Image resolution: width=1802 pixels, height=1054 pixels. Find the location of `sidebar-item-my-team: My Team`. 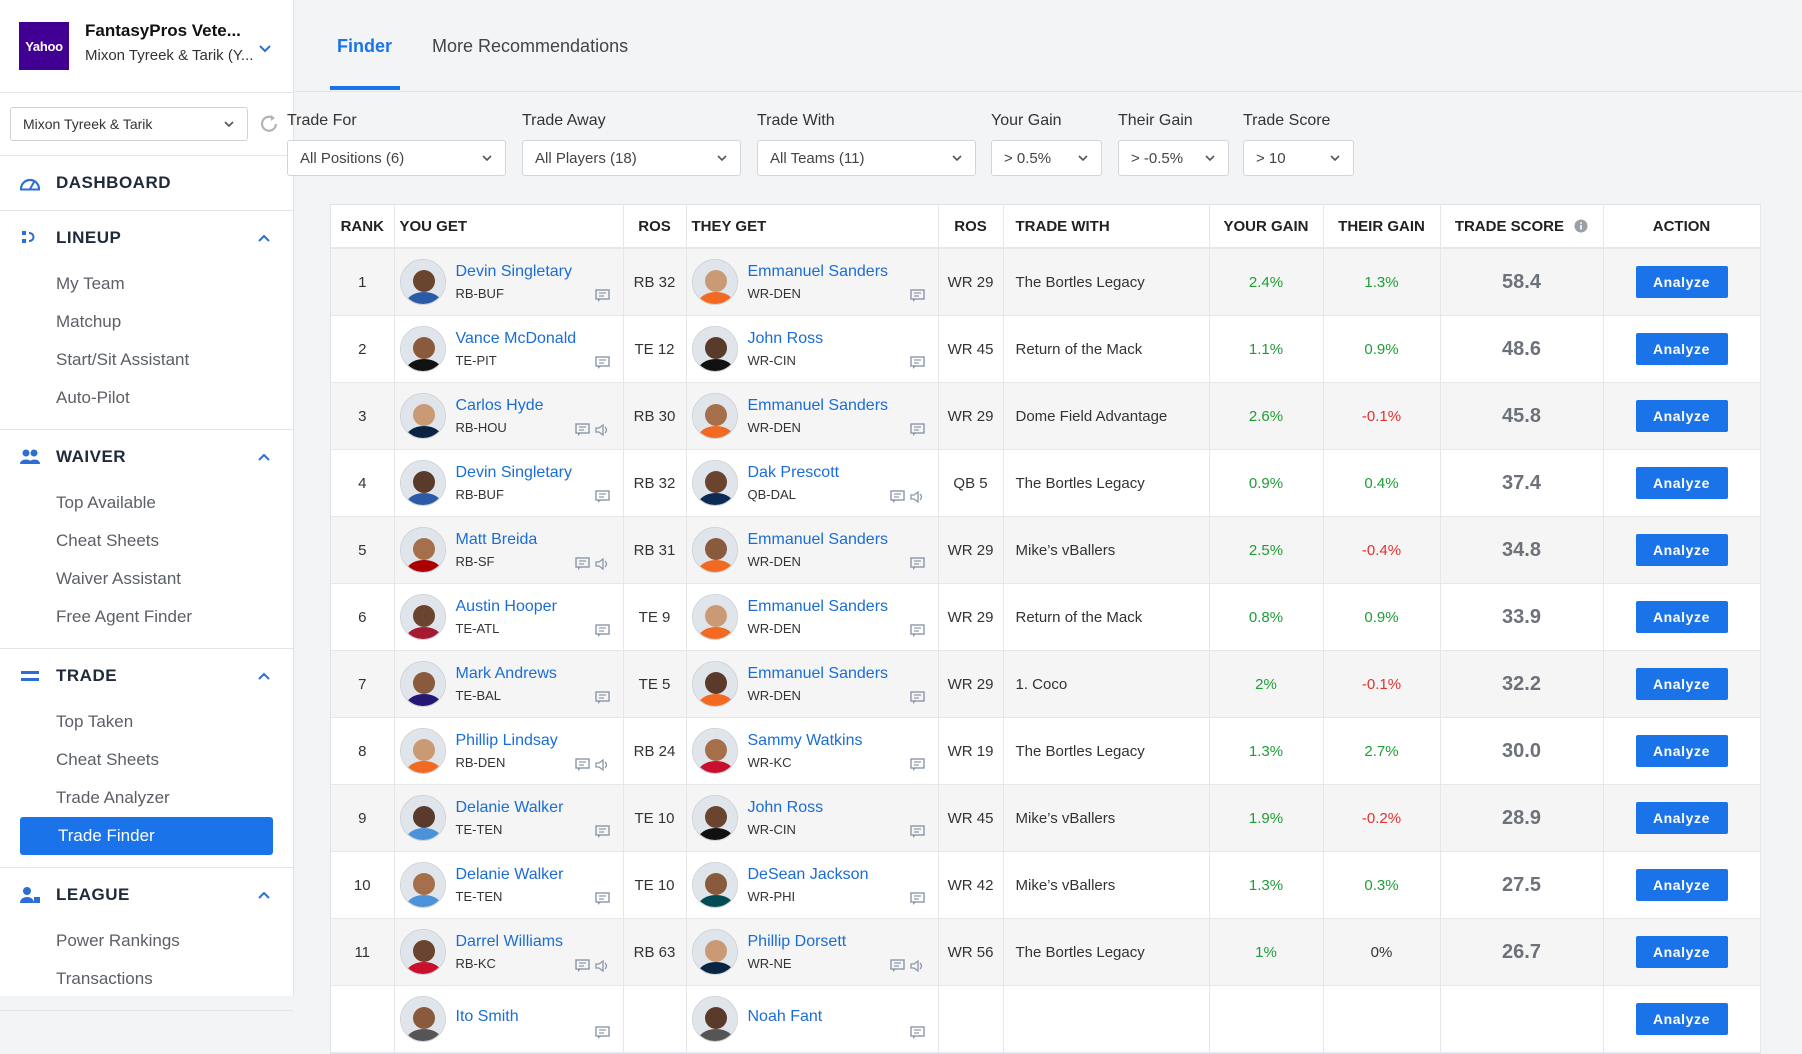

sidebar-item-my-team: My Team is located at coordinates (90, 283).